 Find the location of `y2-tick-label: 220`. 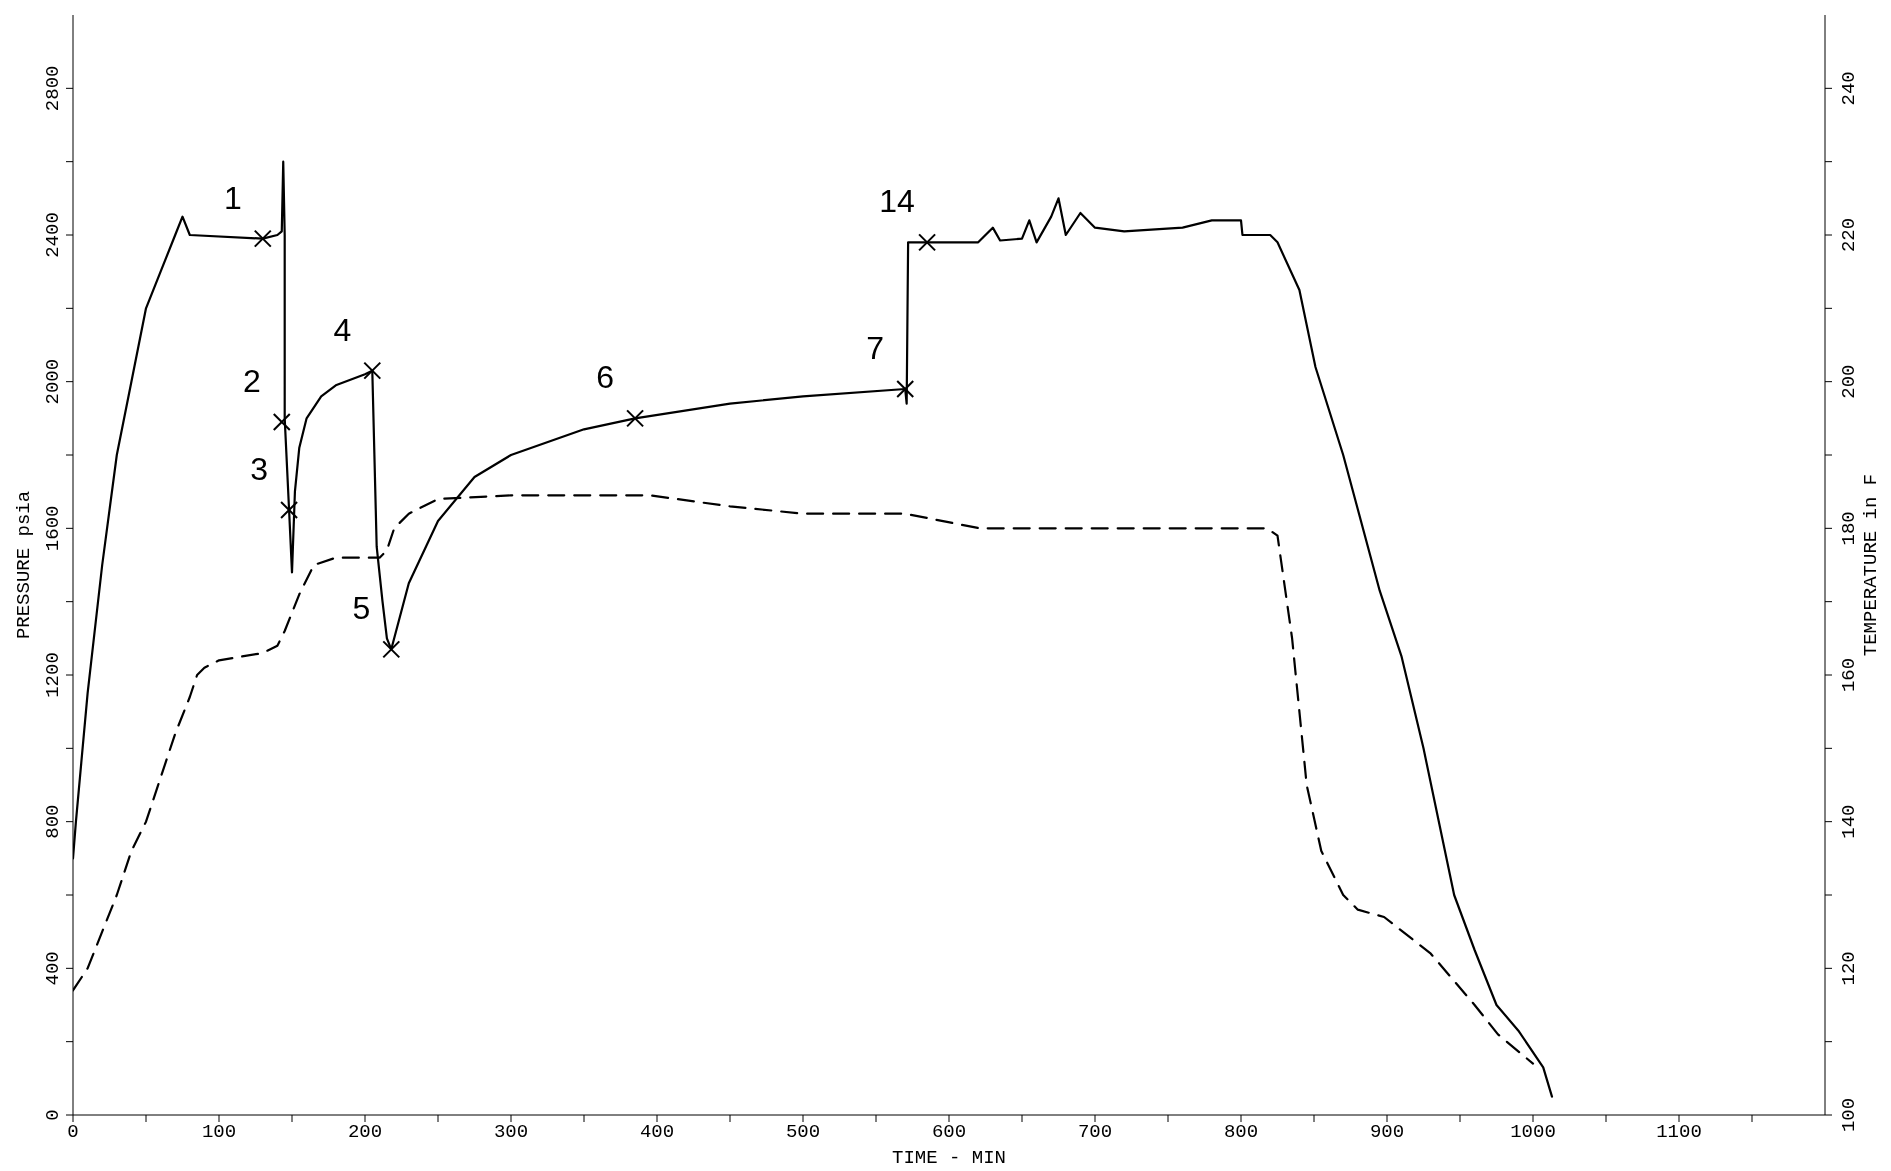

y2-tick-label: 220 is located at coordinates (1849, 235).